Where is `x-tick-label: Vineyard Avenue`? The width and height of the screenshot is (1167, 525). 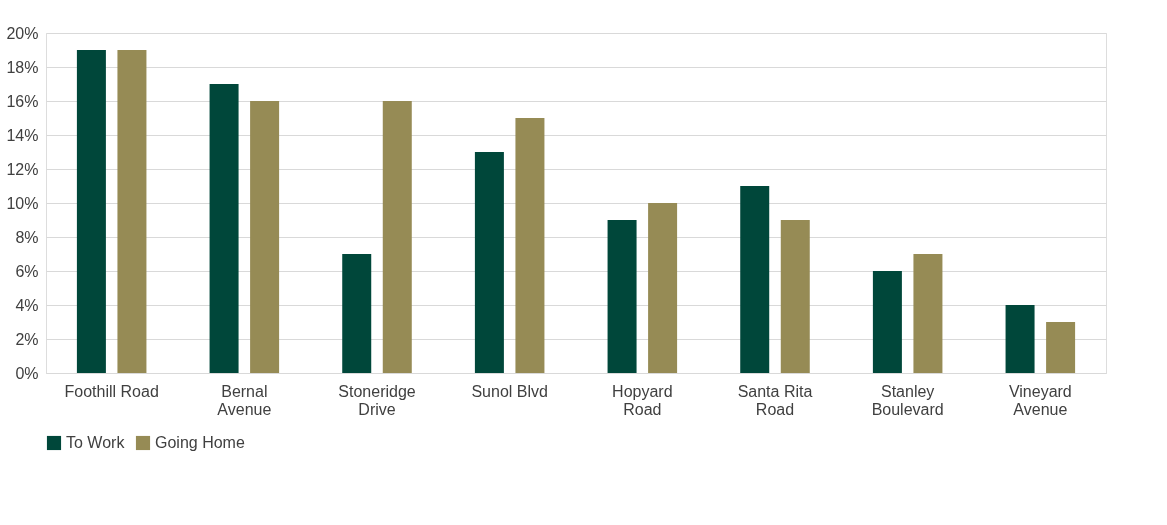 x-tick-label: Vineyard Avenue is located at coordinates (1040, 400).